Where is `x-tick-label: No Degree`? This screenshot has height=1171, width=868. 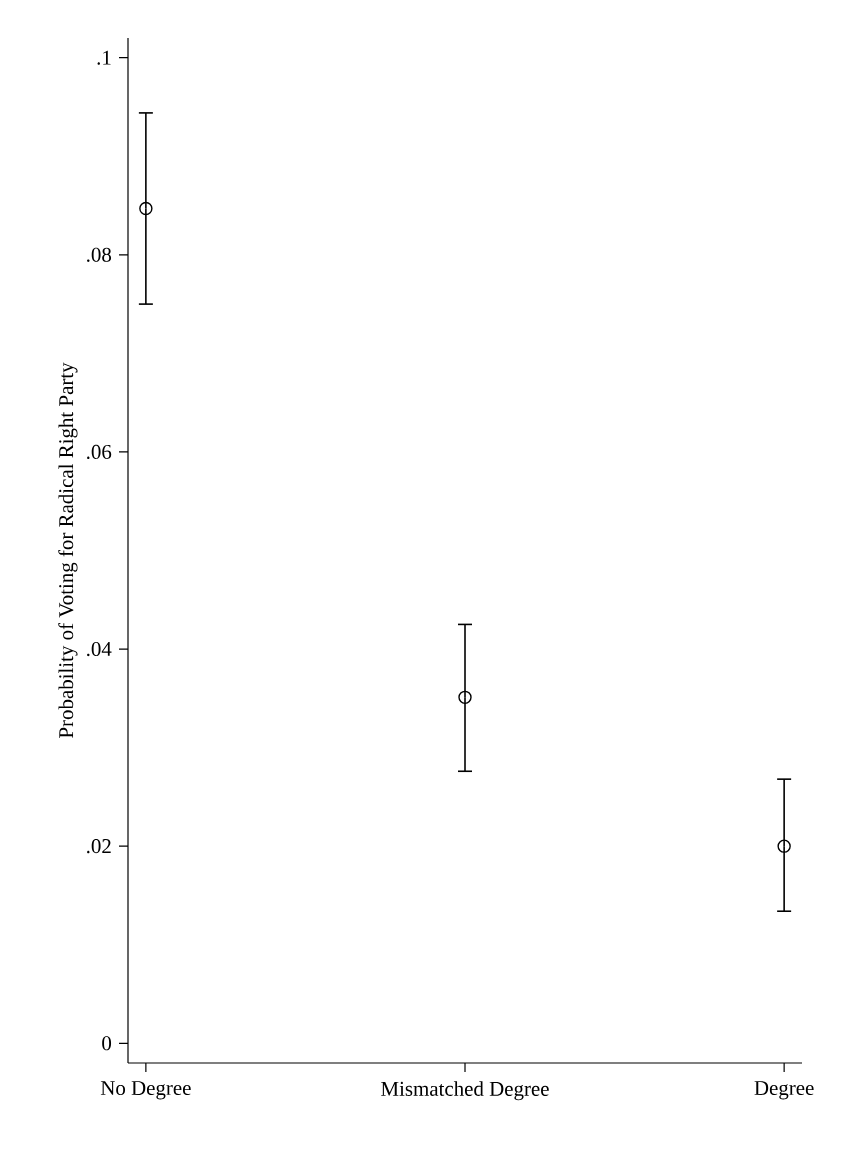
x-tick-label: No Degree is located at coordinates (145, 1090).